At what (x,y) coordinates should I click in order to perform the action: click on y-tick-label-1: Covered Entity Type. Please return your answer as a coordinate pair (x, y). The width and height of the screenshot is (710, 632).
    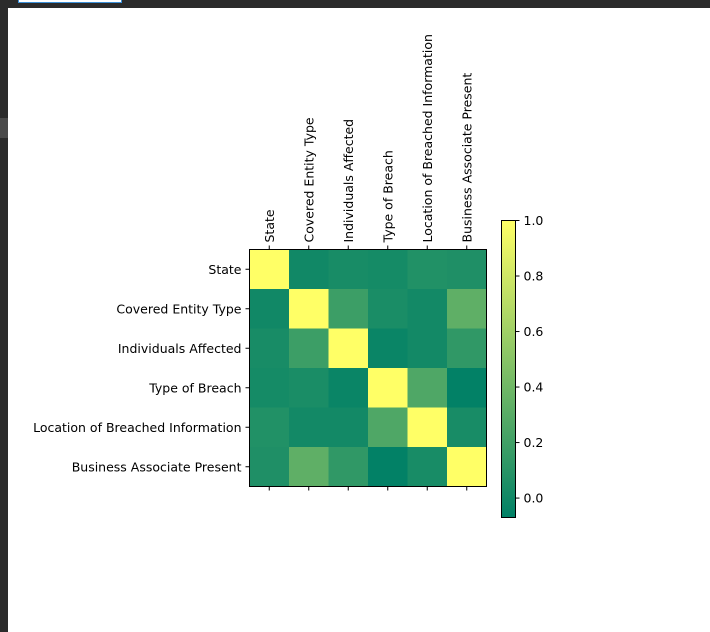
    Looking at the image, I should click on (178, 308).